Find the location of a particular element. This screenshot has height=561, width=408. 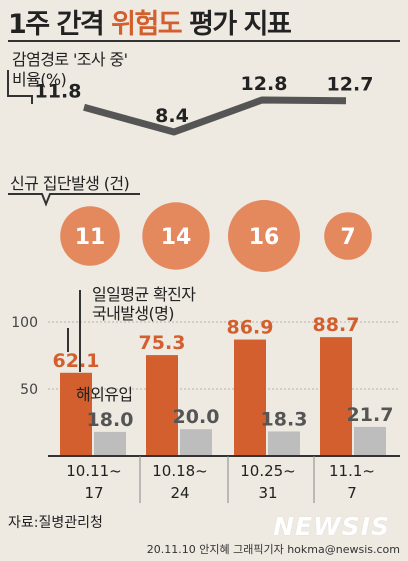

x-tick-label: 7 is located at coordinates (352, 493).